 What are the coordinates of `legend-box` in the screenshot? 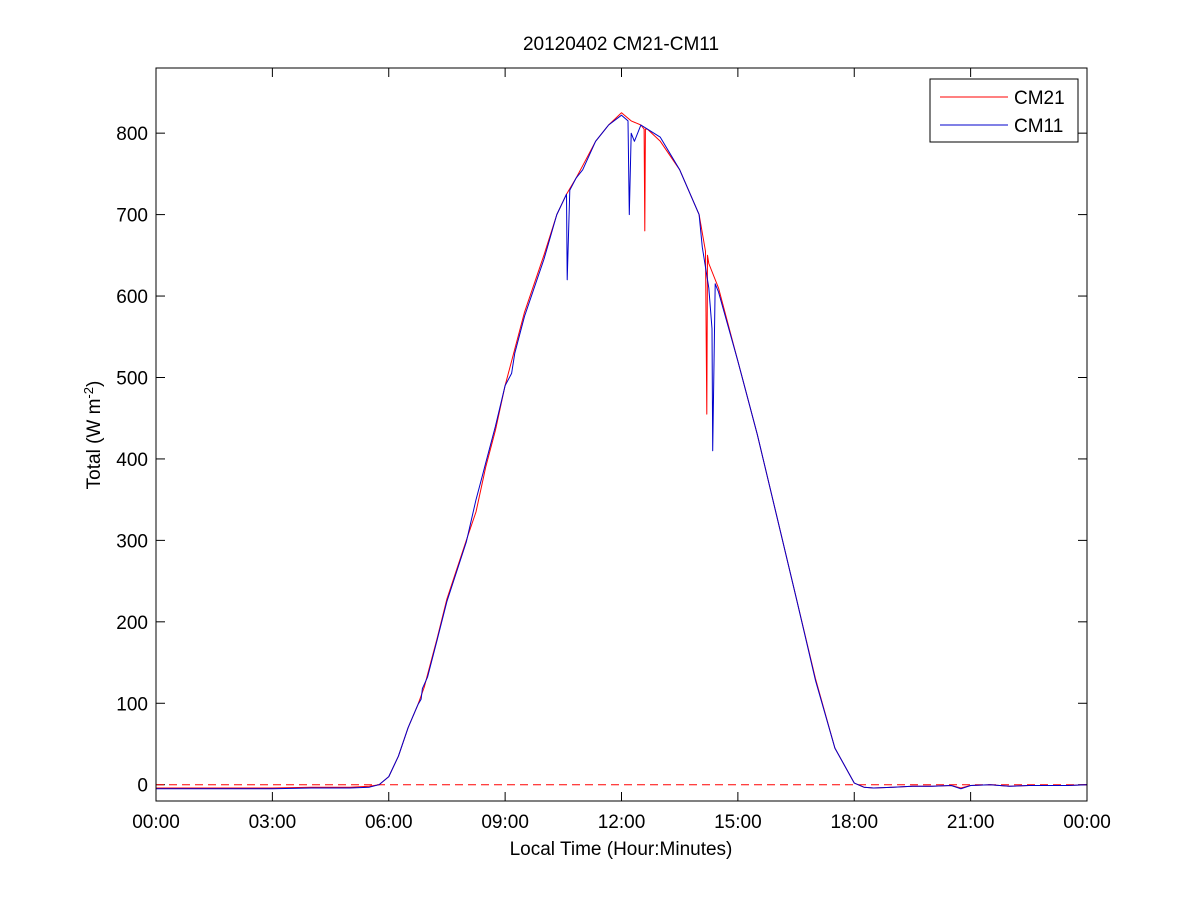 It's located at (1004, 110).